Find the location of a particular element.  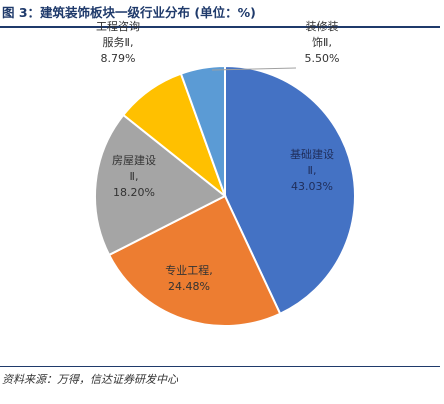

title-divider is located at coordinates (220, 27).